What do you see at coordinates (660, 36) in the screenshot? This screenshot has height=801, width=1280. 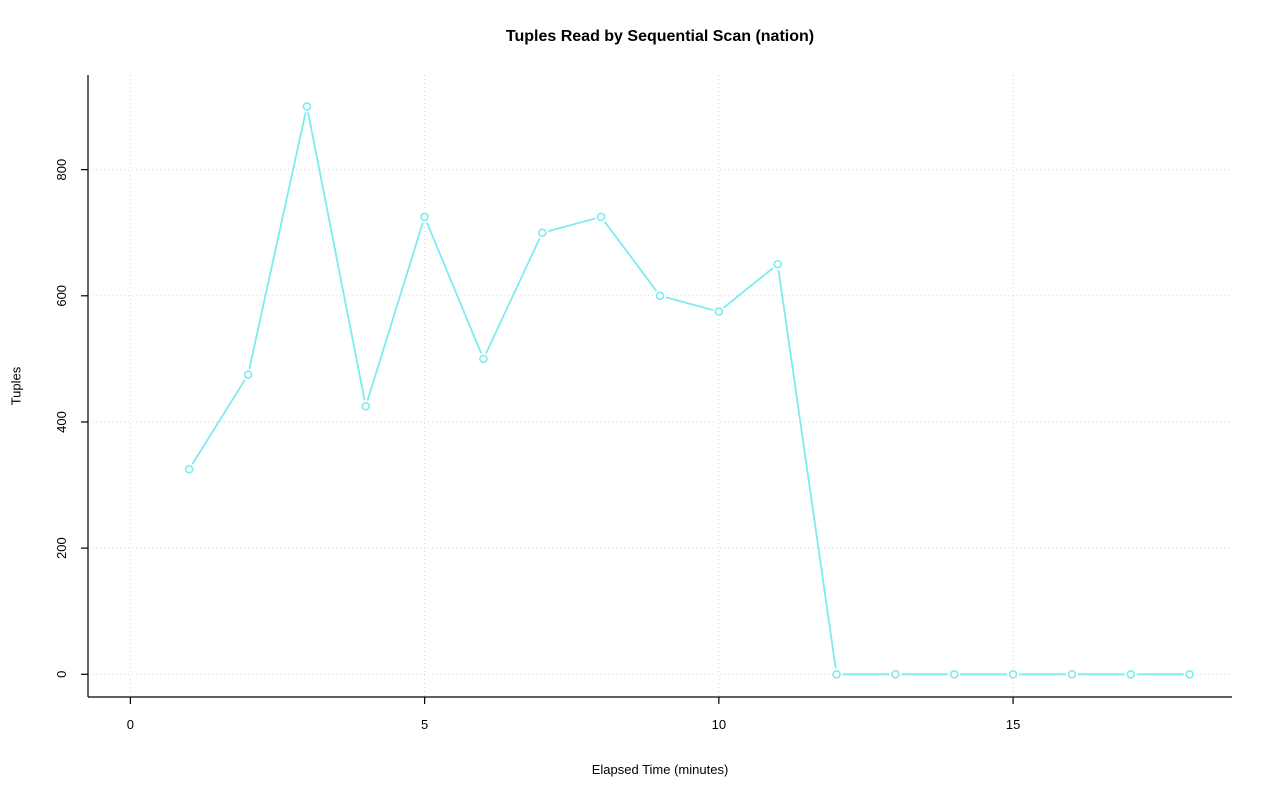 I see `chart-title: Tuples Read by Sequential Scan (nation)` at bounding box center [660, 36].